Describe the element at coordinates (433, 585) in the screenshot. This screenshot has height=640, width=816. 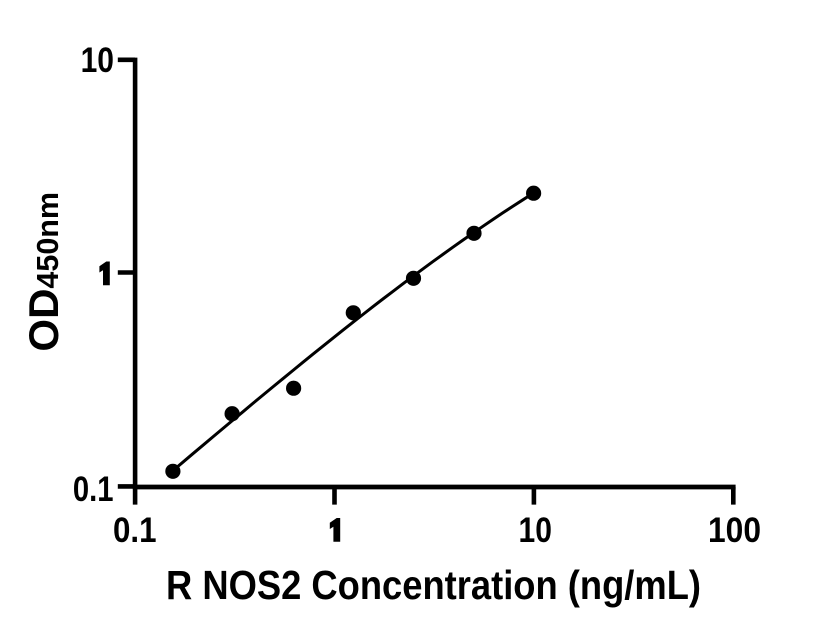
I see `svg-text: R NOS2 Concentration (ng/mL)` at that location.